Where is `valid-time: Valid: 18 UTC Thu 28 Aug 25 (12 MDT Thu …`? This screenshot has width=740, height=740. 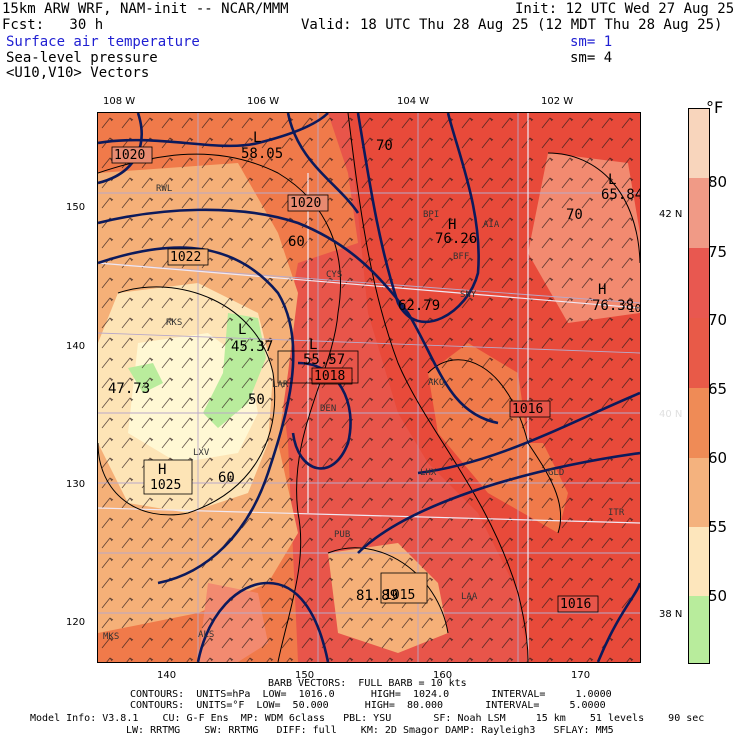 valid-time: Valid: 18 UTC Thu 28 Aug 25 (12 MDT Thu … is located at coordinates (512, 25).